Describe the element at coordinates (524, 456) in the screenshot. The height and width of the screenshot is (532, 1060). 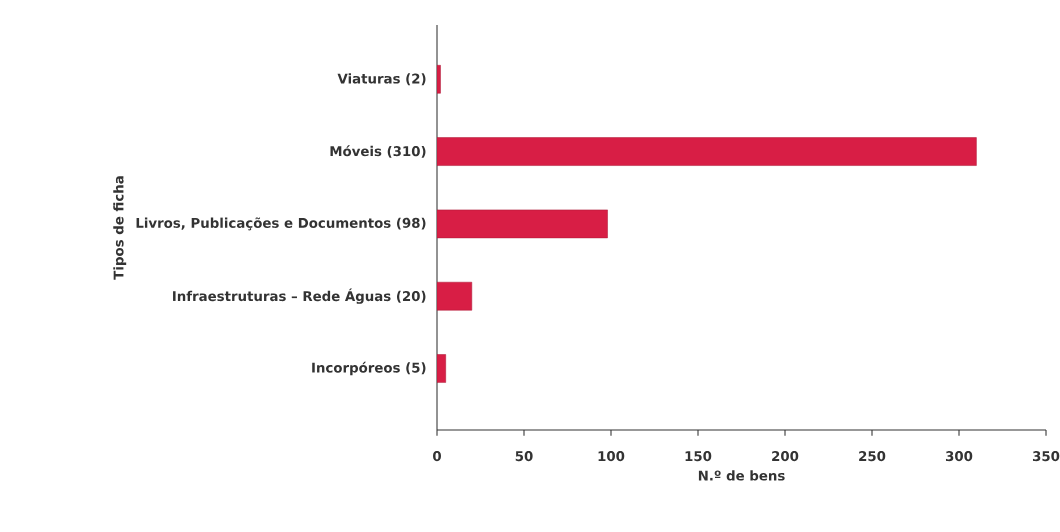
I see `x-tick-label: 50` at that location.